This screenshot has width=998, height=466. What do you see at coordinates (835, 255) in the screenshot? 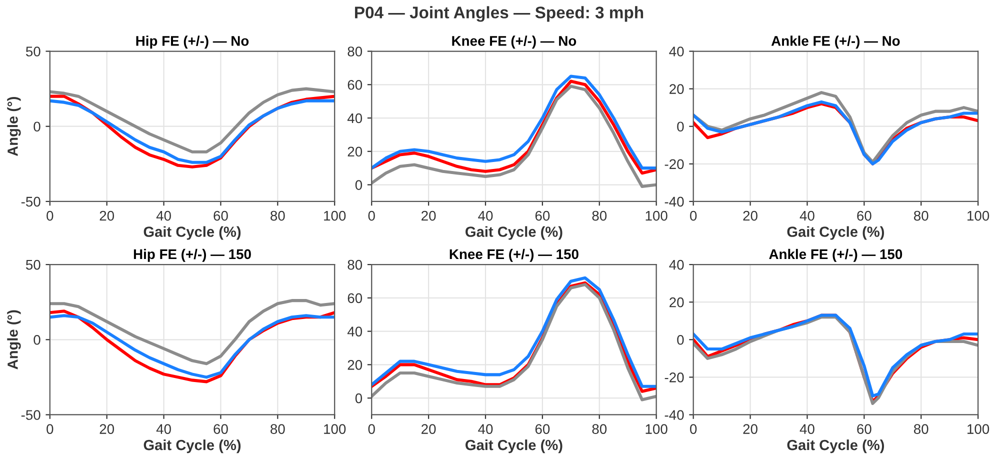
I see `chart-title: Ankle FE (+/-) — 150` at bounding box center [835, 255].